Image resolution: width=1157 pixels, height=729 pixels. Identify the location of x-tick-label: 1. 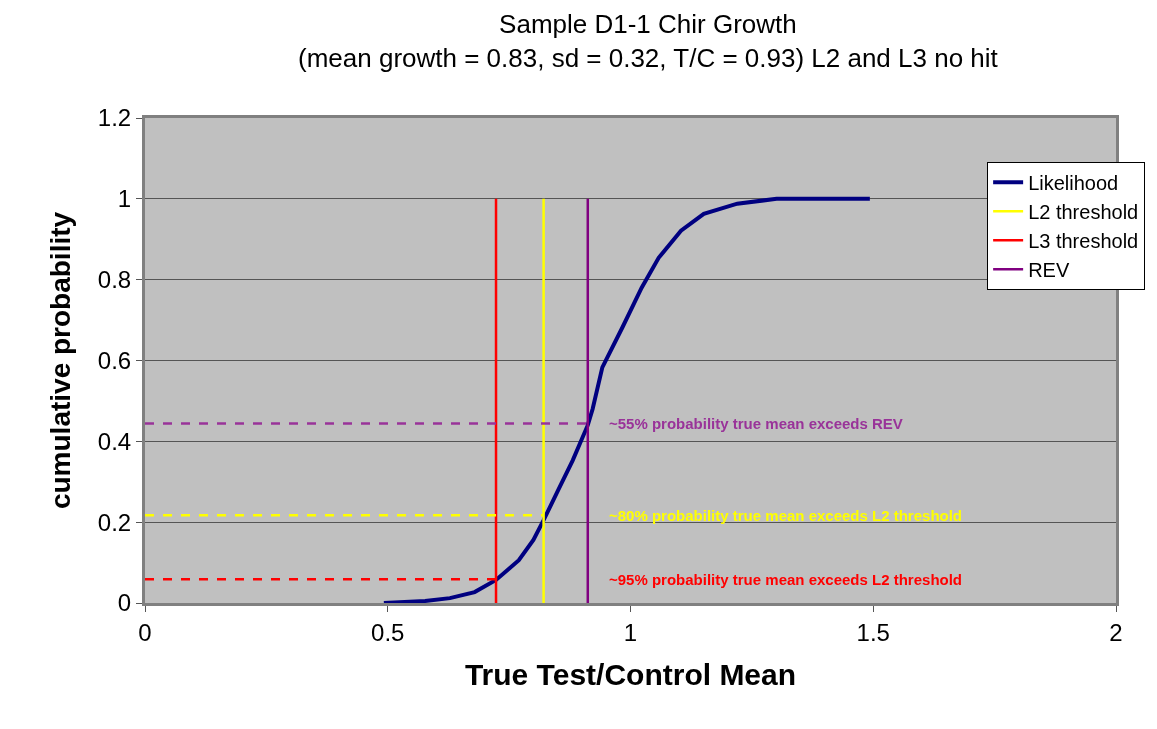
(630, 632).